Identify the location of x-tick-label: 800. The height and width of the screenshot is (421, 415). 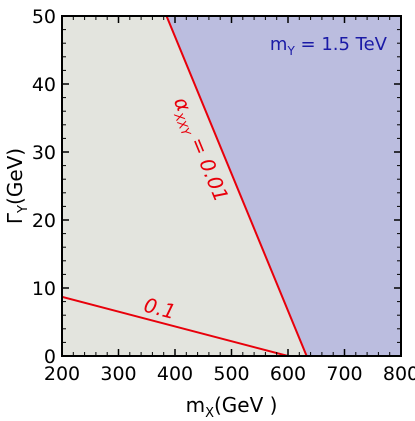
(399, 374).